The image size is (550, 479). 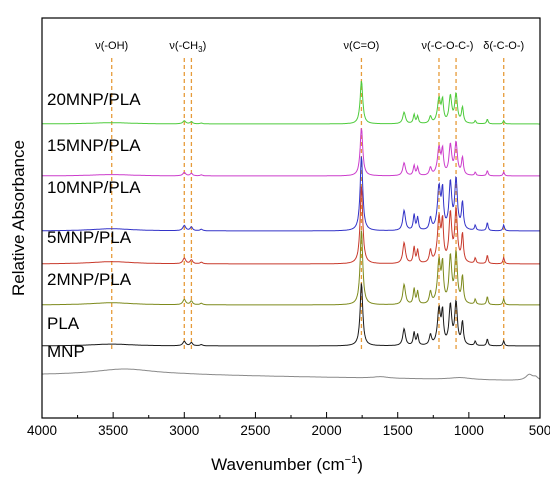 I want to click on series-mnp: MNP, so click(x=291, y=361).